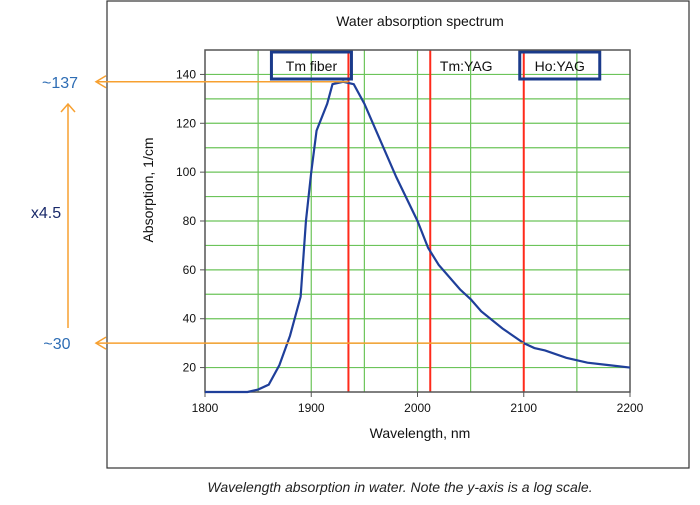 This screenshot has width=700, height=505. Describe the element at coordinates (186, 172) in the screenshot. I see `y-tick-label: 100` at that location.